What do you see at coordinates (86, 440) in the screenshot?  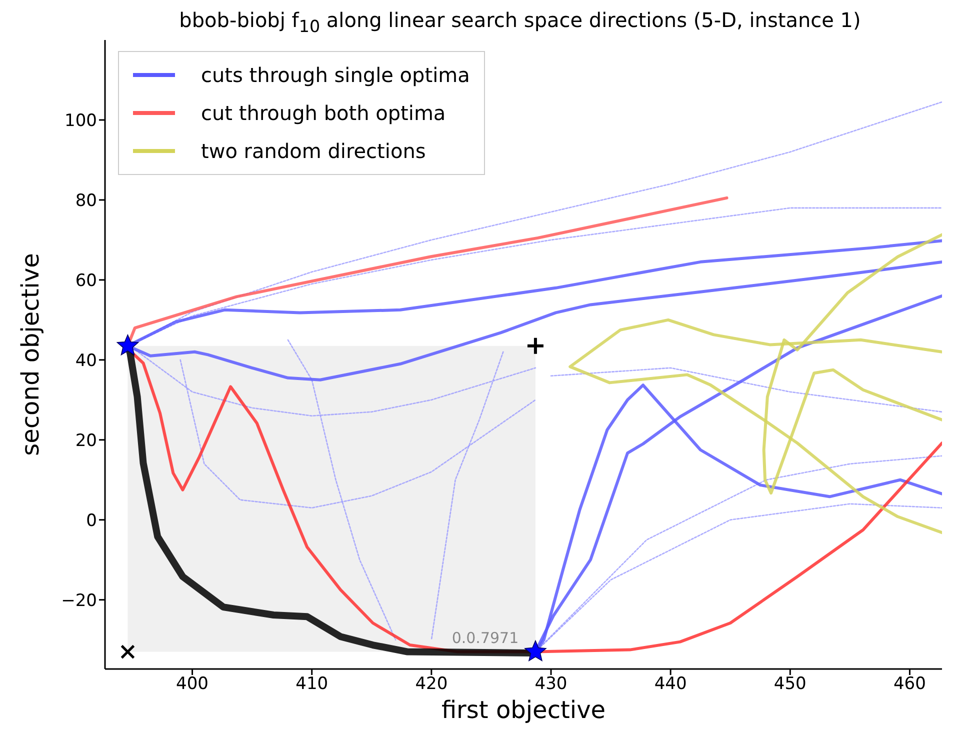 I see `y-tick-label: 20` at bounding box center [86, 440].